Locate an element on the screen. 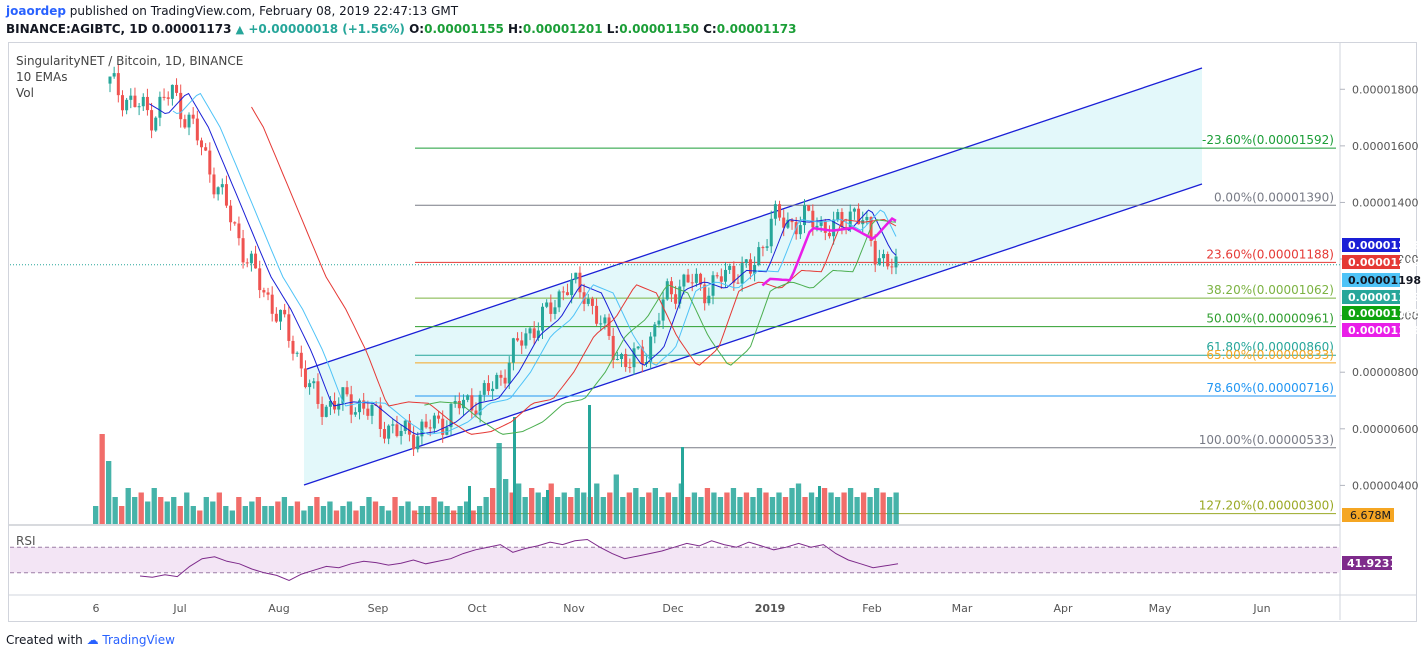 This screenshot has width=1426, height=658. rsi-band is located at coordinates (675, 560).